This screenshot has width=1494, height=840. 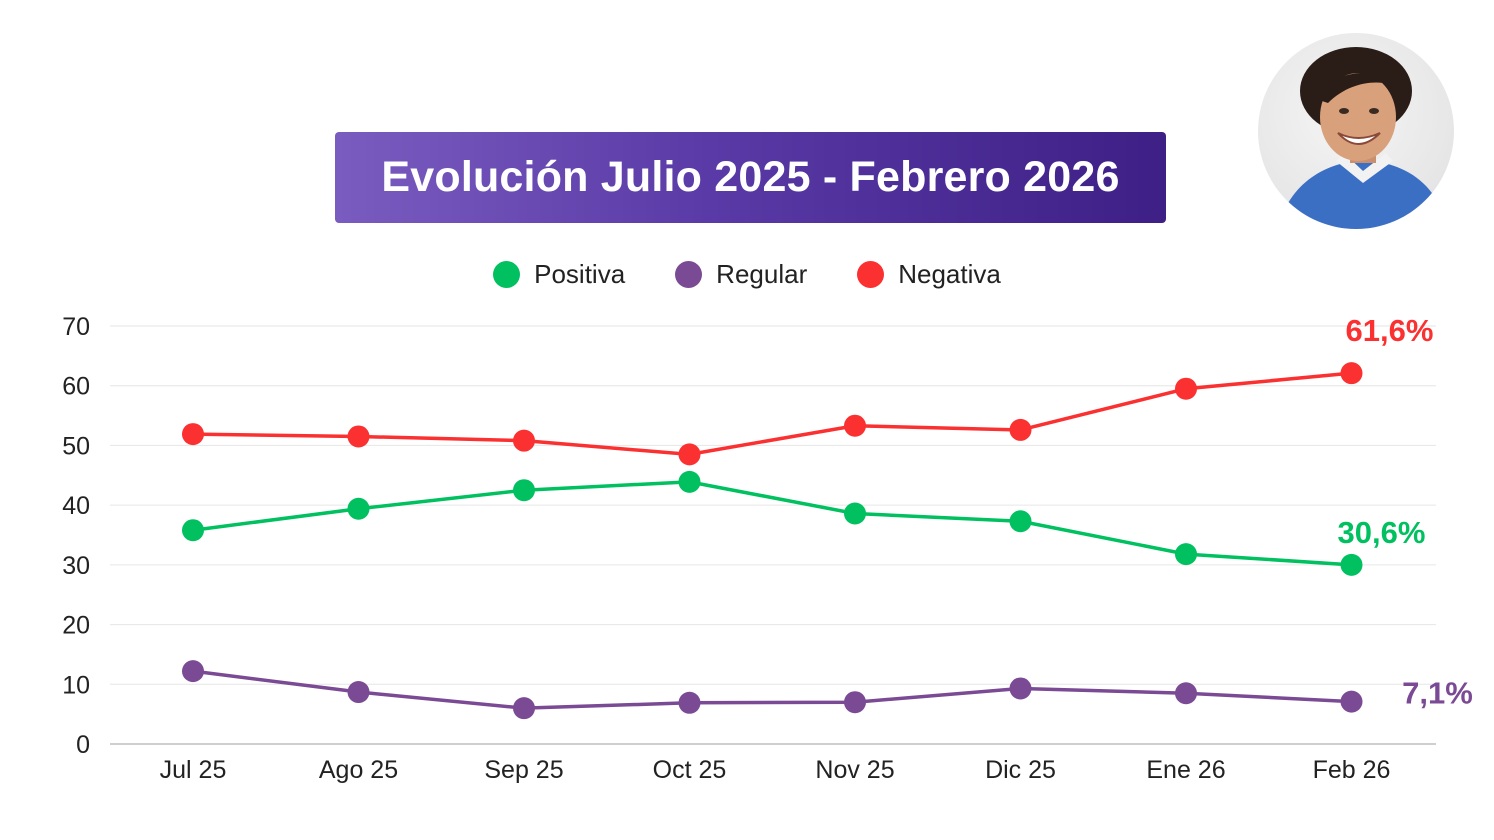 I want to click on legend-item-negativa: Negativa, so click(x=929, y=274).